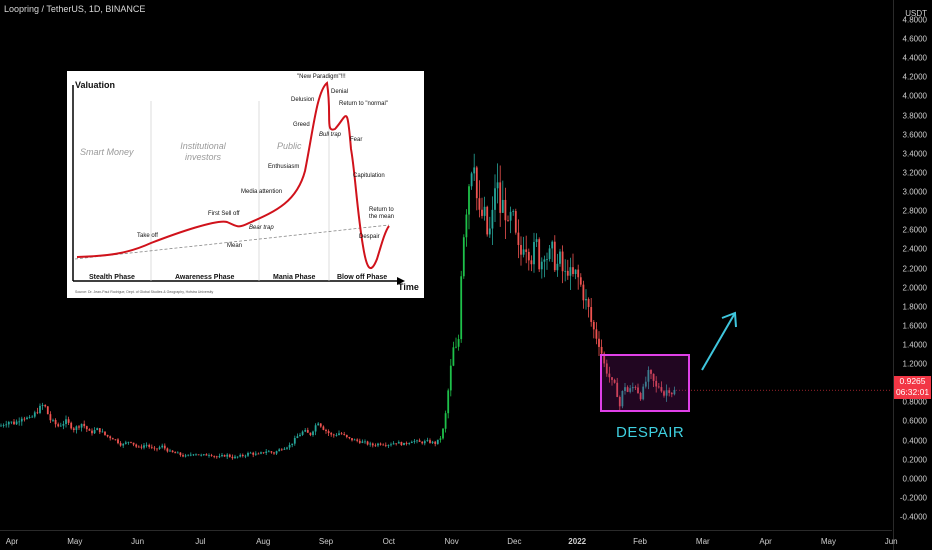  Describe the element at coordinates (382, 213) in the screenshot. I see `label-return-to-mean: Return to the mean` at that location.